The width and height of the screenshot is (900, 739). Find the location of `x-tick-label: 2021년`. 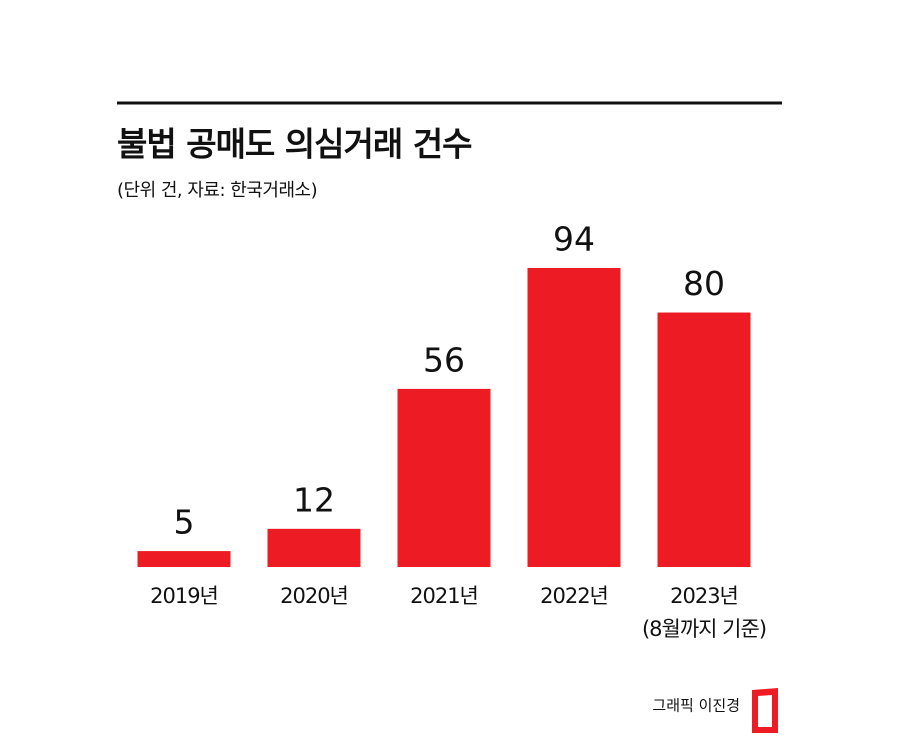

x-tick-label: 2021년 is located at coordinates (444, 596).